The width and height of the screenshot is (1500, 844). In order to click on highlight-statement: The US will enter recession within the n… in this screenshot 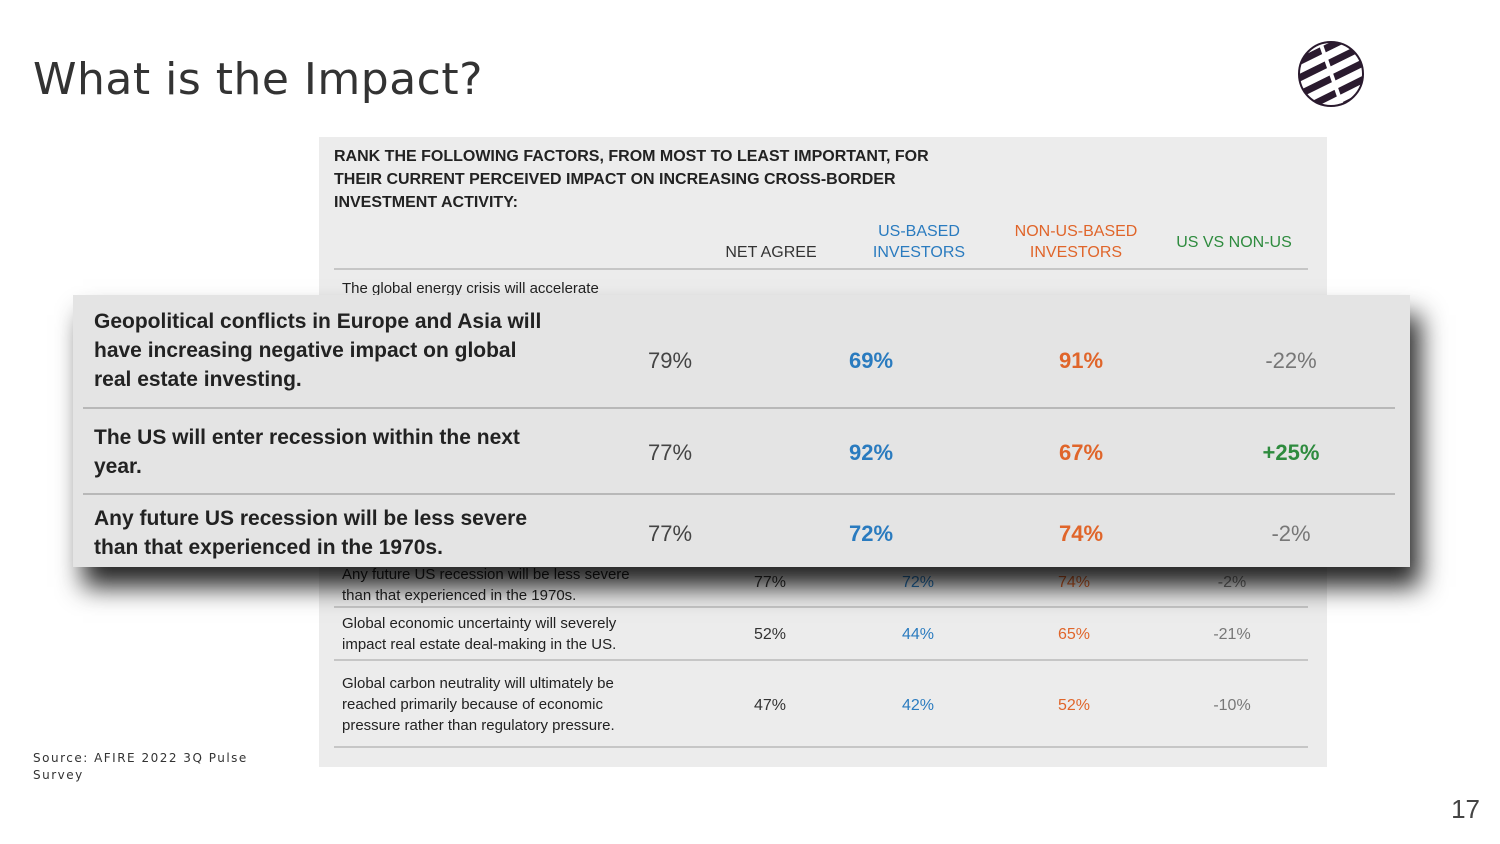, I will do `click(307, 452)`.